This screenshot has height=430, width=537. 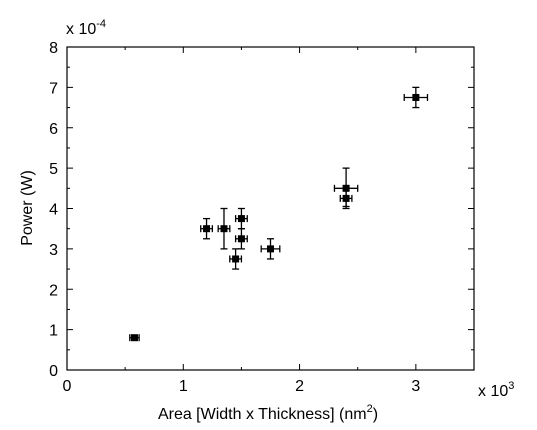 What do you see at coordinates (183, 386) in the screenshot?
I see `x-tick-label: 1` at bounding box center [183, 386].